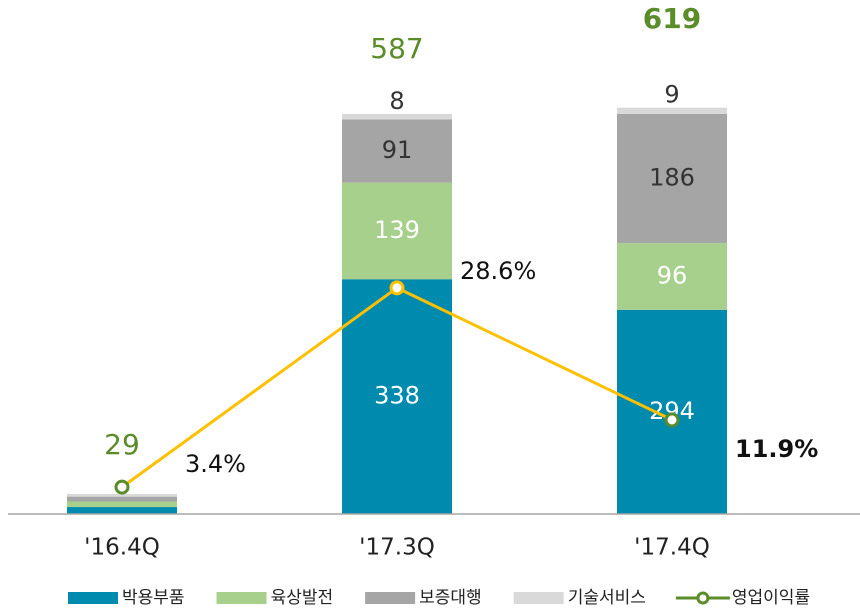  I want to click on segment-label: 91, so click(397, 150).